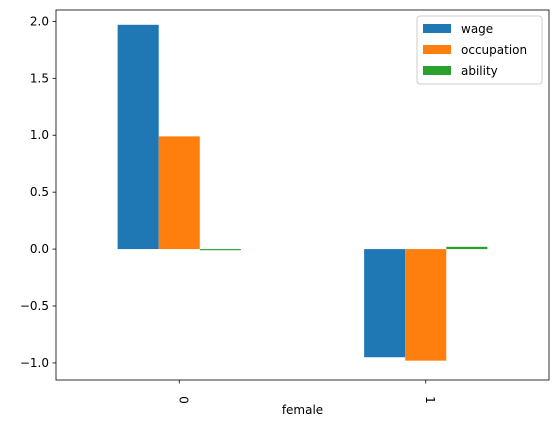 The image size is (559, 427). I want to click on y-tick-label: 0.5, so click(39, 192).